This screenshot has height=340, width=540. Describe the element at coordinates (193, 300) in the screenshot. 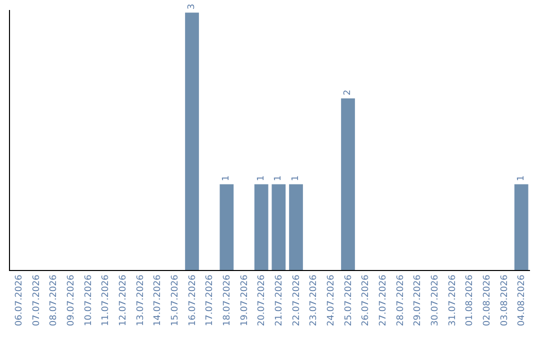

I see `x-tick-label: 16.07.2026` at that location.